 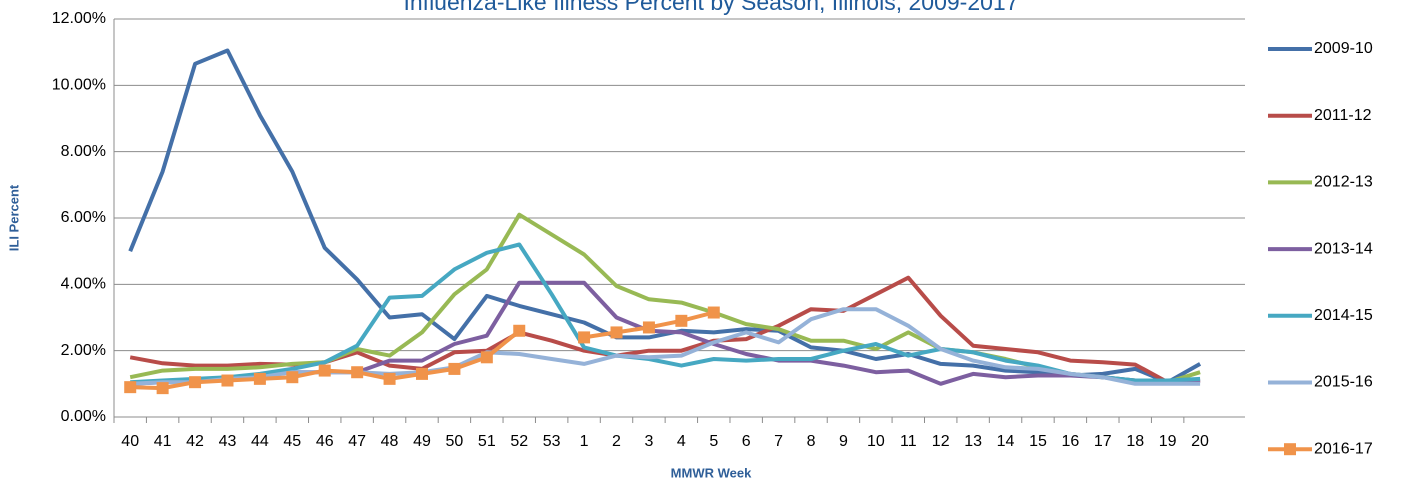 I want to click on x-tick-label: 4, so click(x=681, y=441).